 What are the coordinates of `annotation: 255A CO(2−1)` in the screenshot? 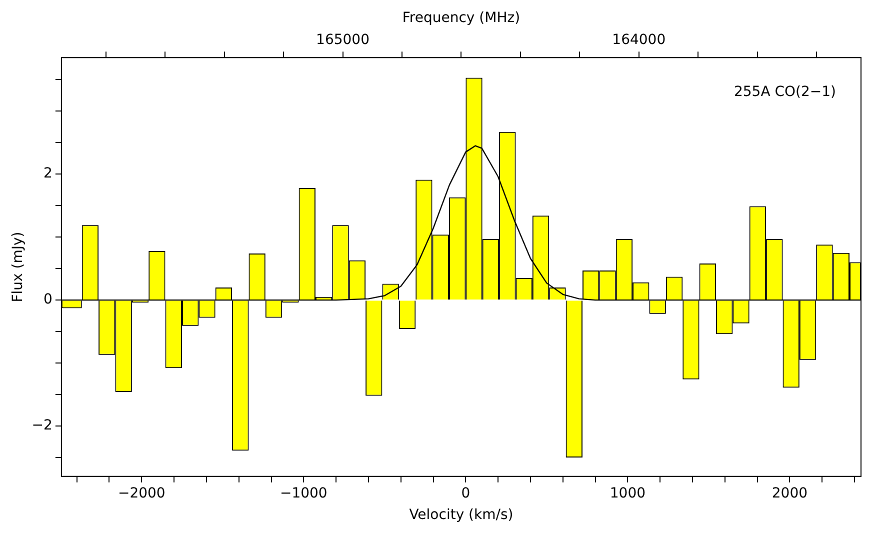 It's located at (785, 92).